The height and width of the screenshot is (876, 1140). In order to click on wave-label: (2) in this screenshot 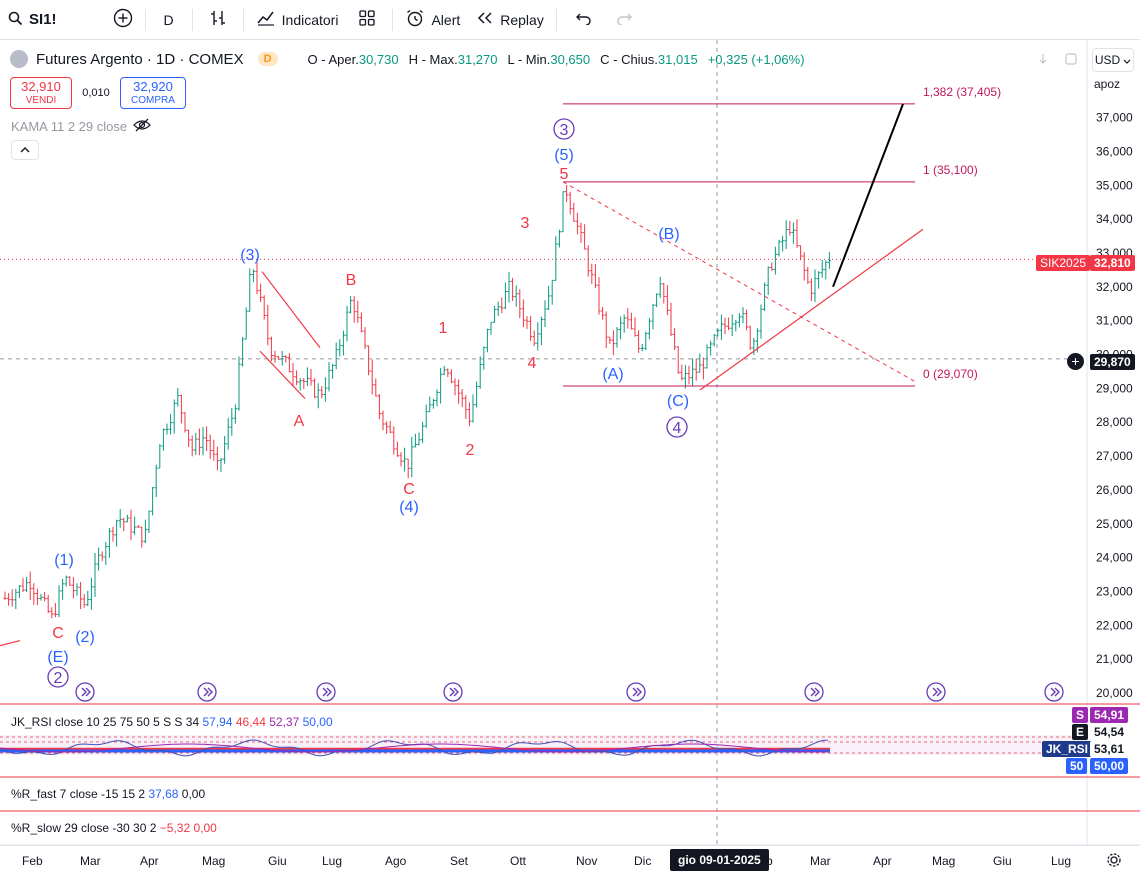, I will do `click(85, 637)`.